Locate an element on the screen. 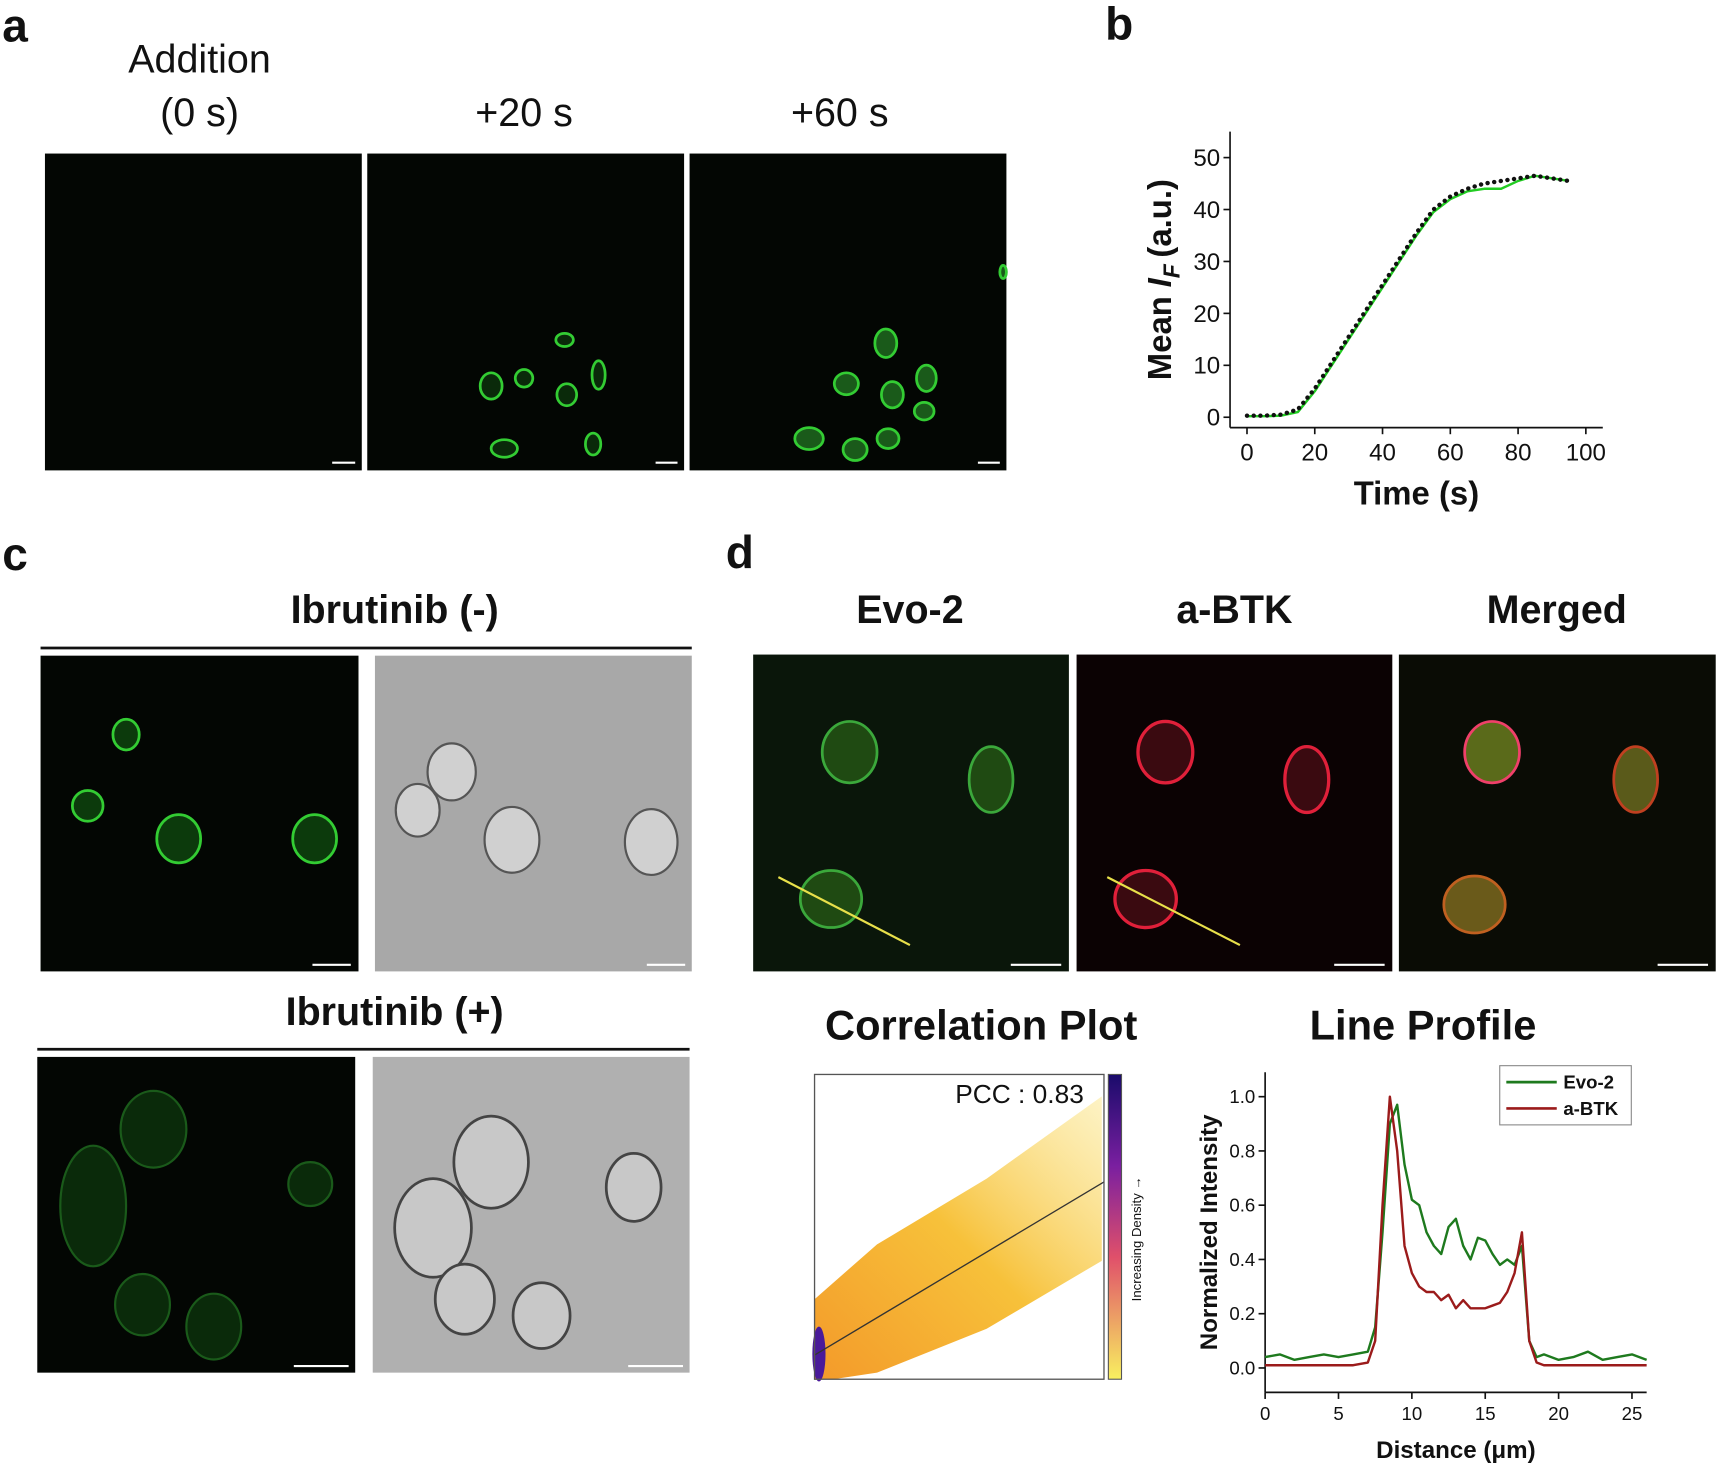 This screenshot has height=1467, width=1719. y-tick-label: 0.0 is located at coordinates (1242, 1367).